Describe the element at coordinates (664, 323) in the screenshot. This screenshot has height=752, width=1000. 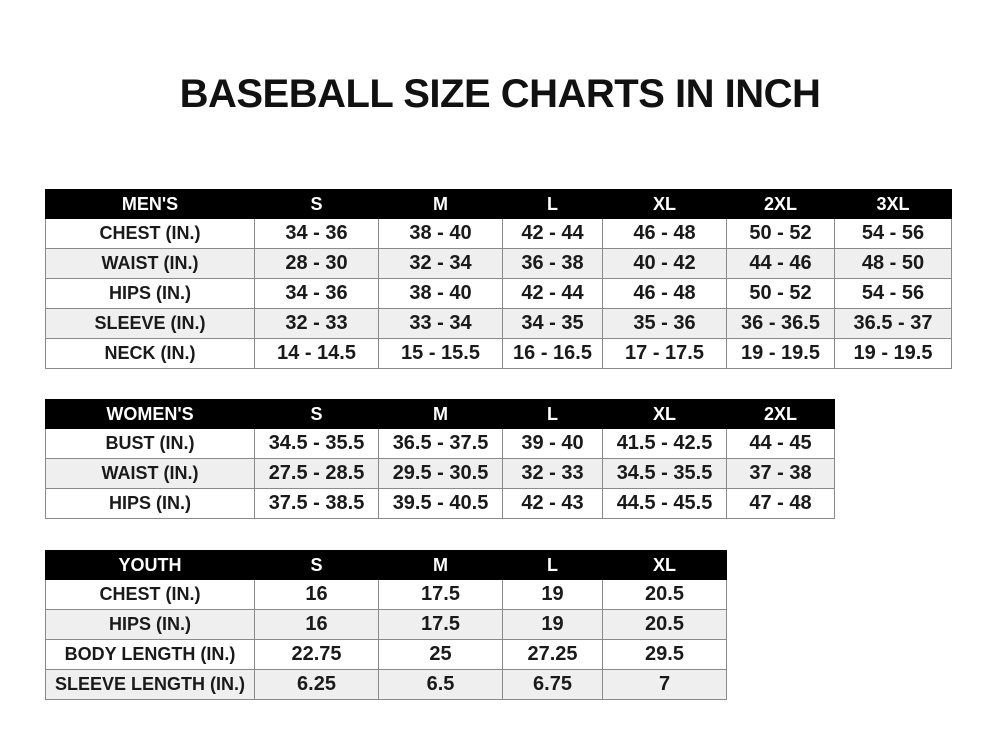
I see `size-value: 35 - 36` at that location.